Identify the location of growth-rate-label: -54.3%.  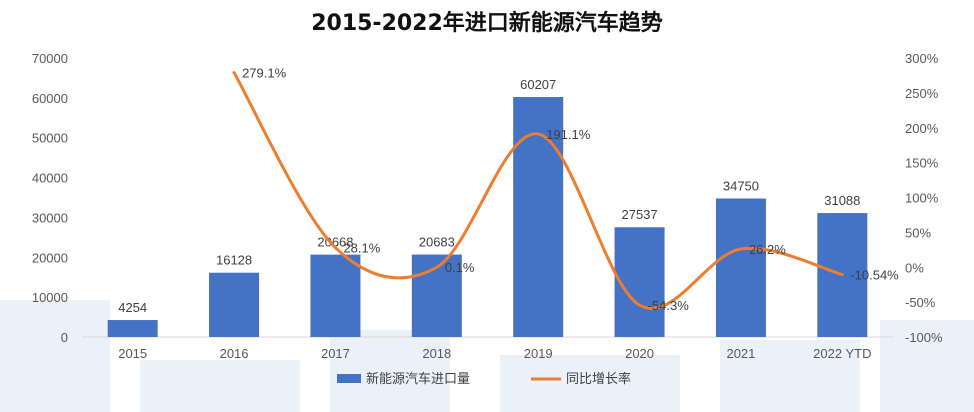
(669, 305).